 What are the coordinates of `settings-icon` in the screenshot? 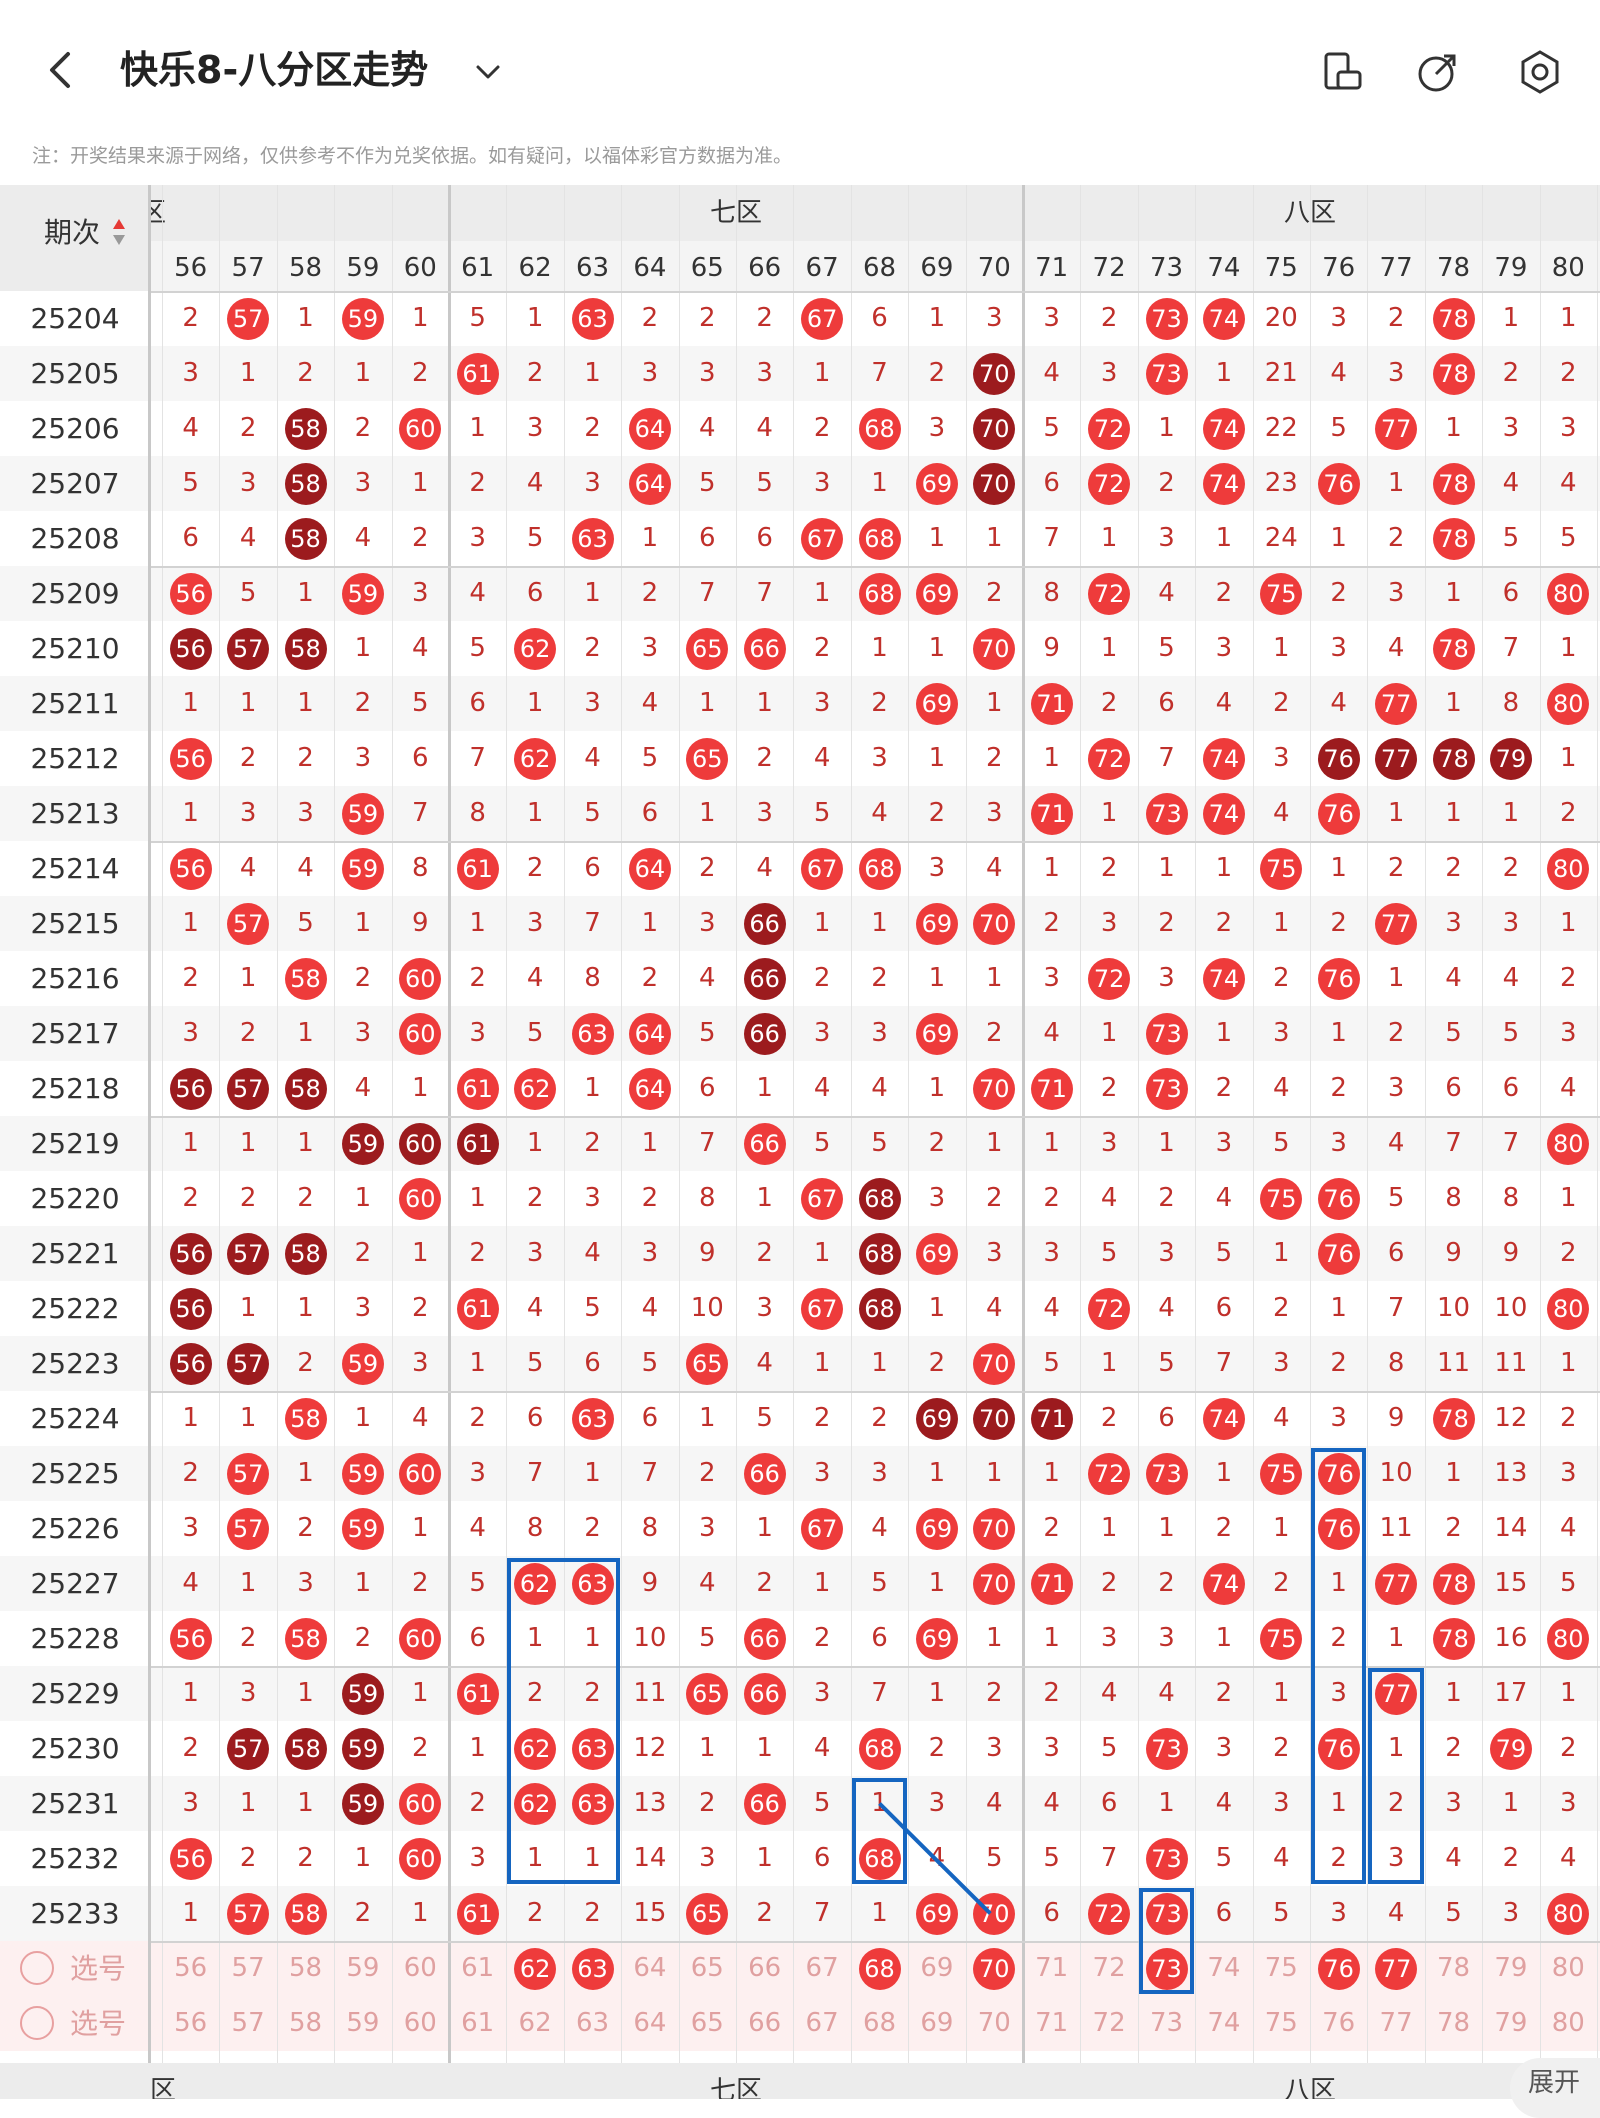 It's located at (1540, 72).